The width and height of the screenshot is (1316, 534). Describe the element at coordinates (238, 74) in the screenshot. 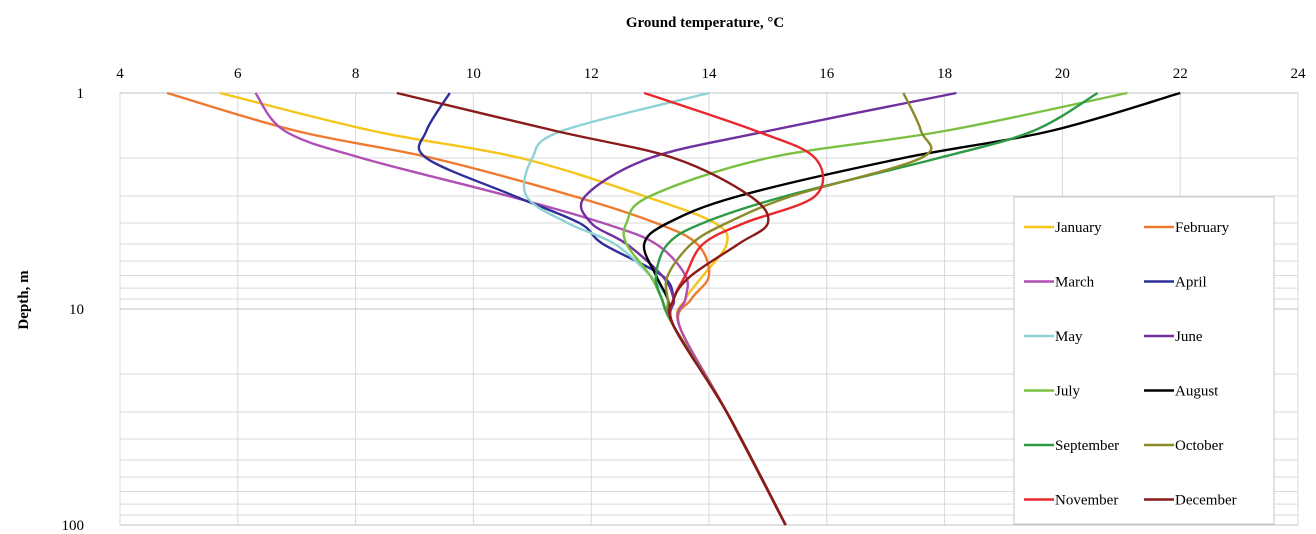

I see `x-tick-label: 6` at that location.